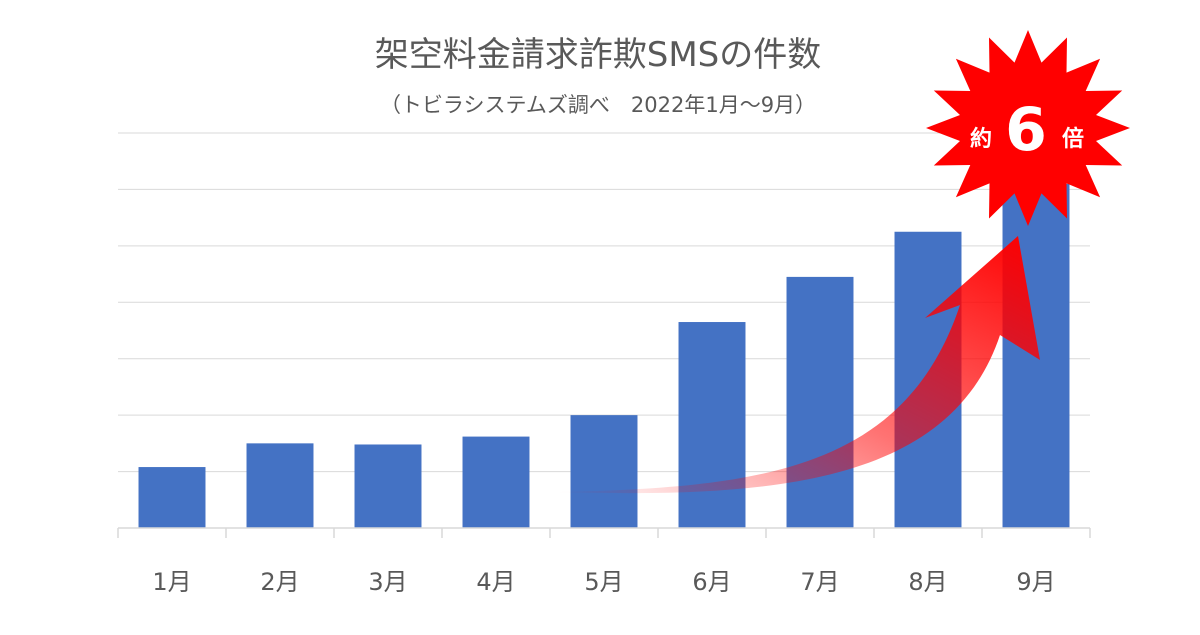  What do you see at coordinates (981, 139) in the screenshot?
I see `badge-prefix: 約` at bounding box center [981, 139].